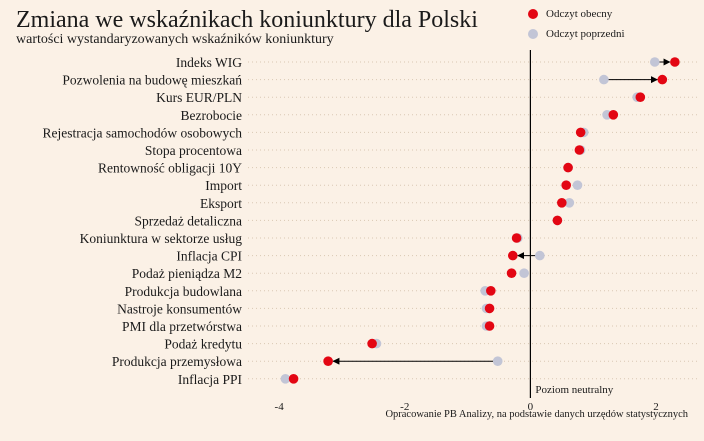  What do you see at coordinates (574, 390) in the screenshot?
I see `neutral-line-label: Poziom neutralny` at bounding box center [574, 390].